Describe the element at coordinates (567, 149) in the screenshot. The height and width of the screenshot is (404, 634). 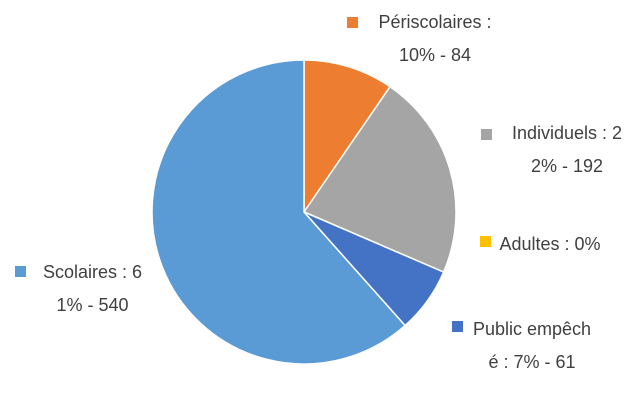
I see `data-label: Individuels : 22% - 192` at that location.